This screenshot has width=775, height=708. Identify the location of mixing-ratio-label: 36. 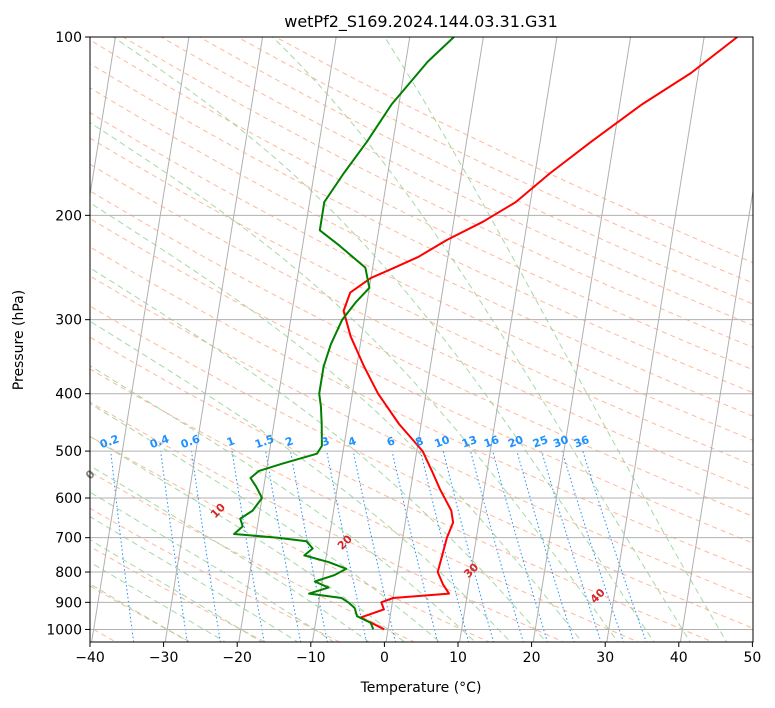
(581, 442).